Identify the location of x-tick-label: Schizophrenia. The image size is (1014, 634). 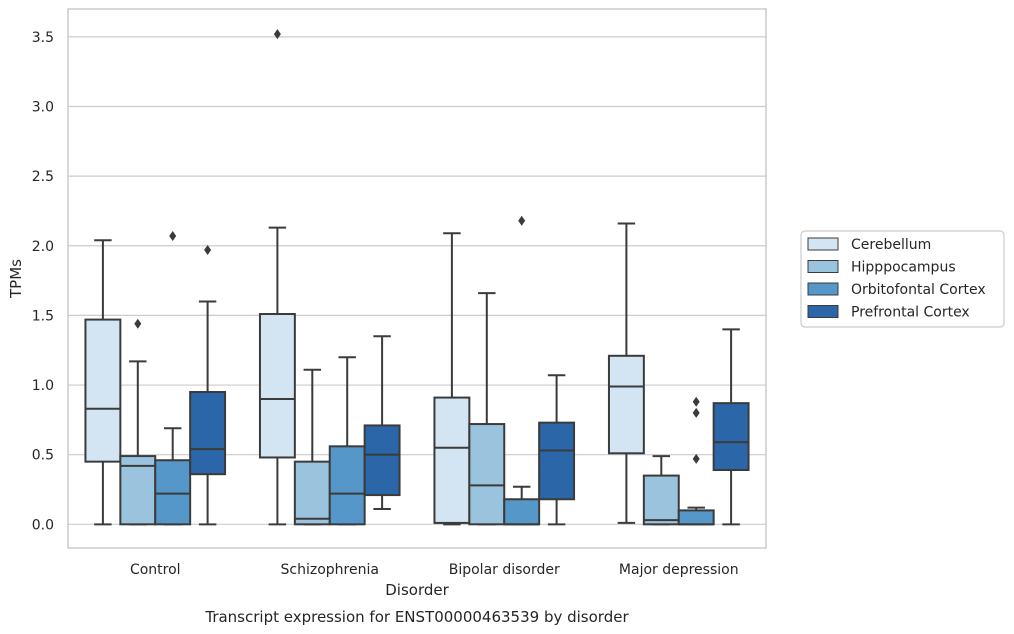
(330, 570).